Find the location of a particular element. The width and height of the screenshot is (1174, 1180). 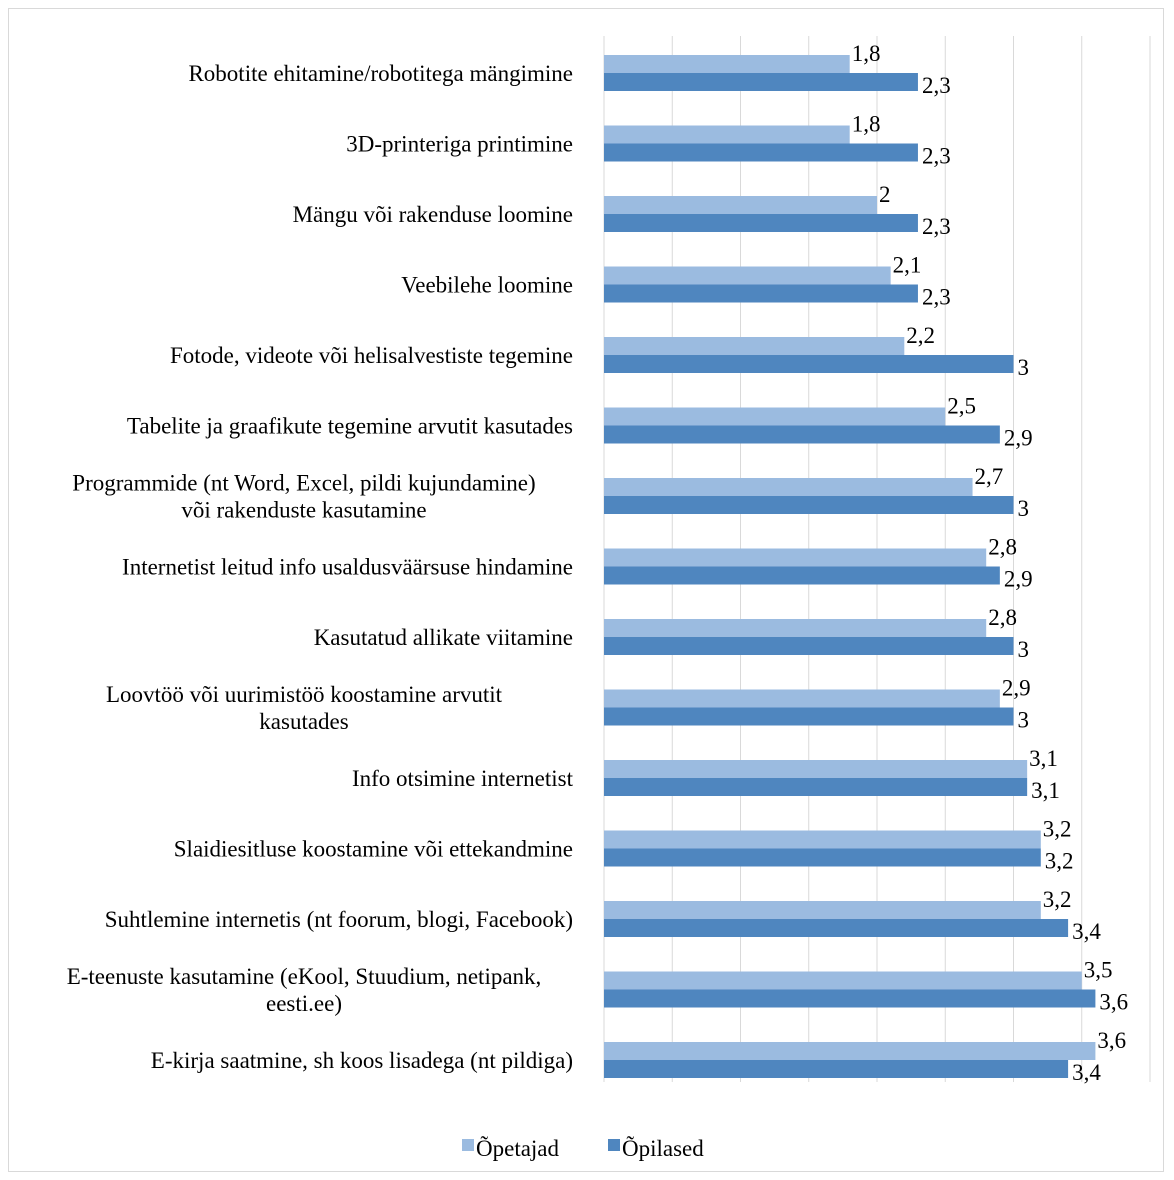

category-label: Info otsimine internetist is located at coordinates (463, 778).